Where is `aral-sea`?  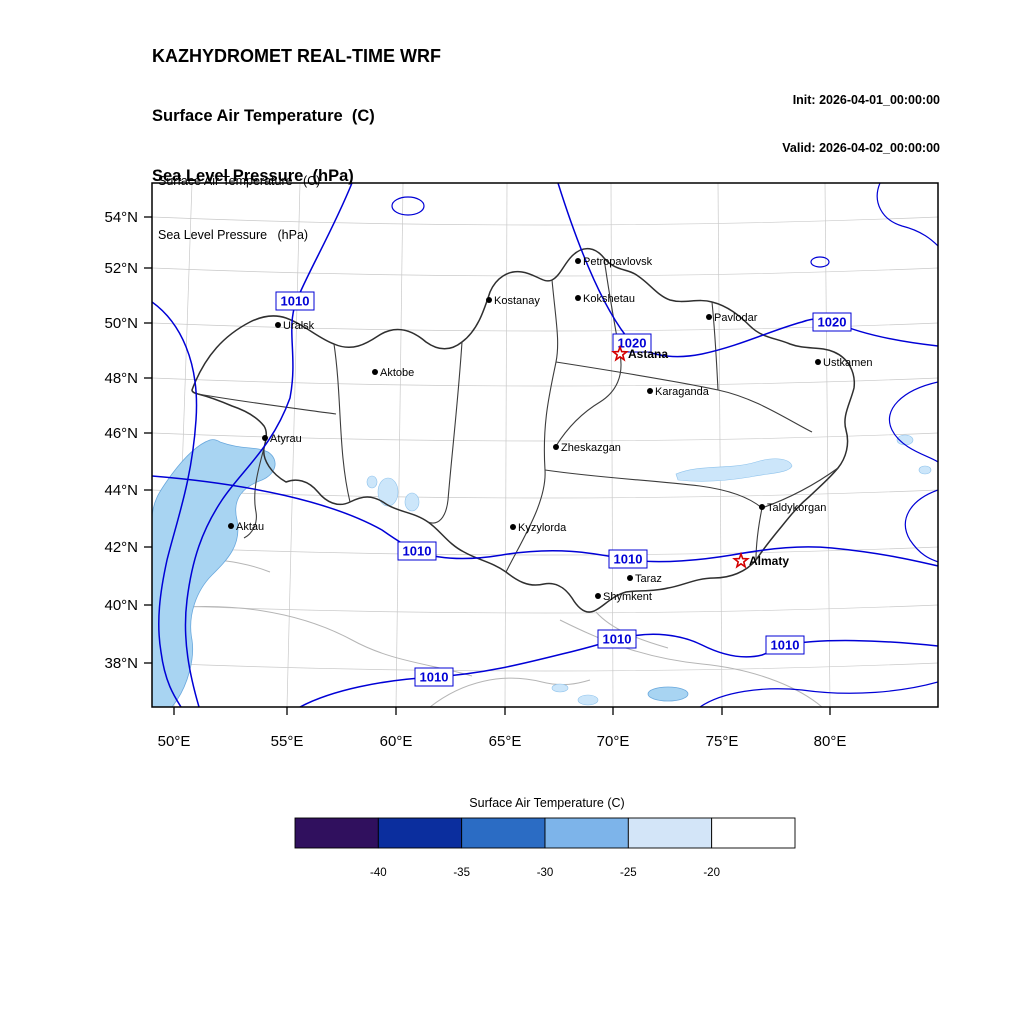 aral-sea is located at coordinates (388, 492).